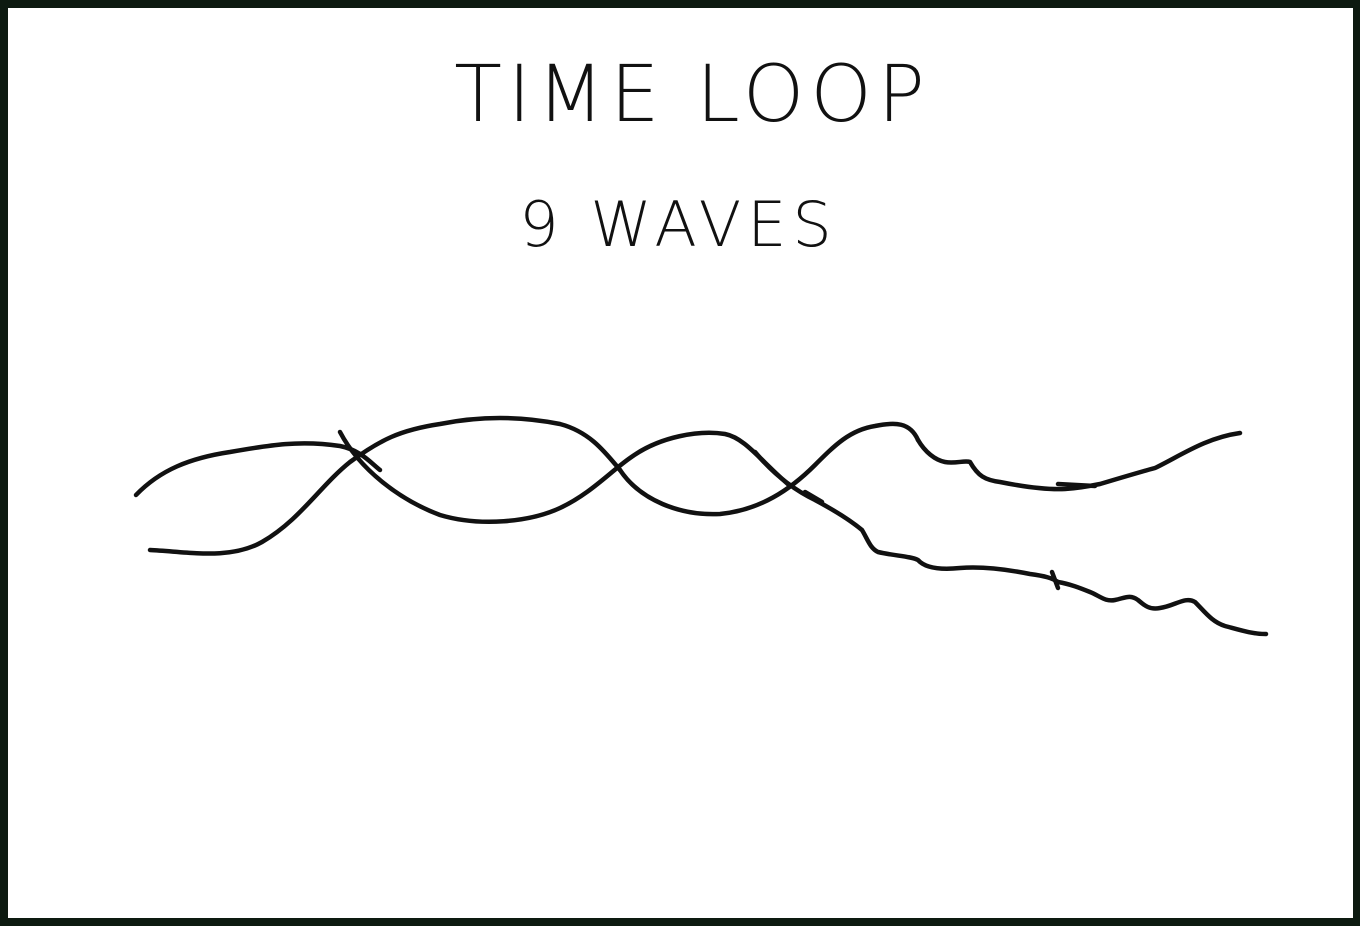  I want to click on sketch-title: TIME LOOP, so click(692, 95).